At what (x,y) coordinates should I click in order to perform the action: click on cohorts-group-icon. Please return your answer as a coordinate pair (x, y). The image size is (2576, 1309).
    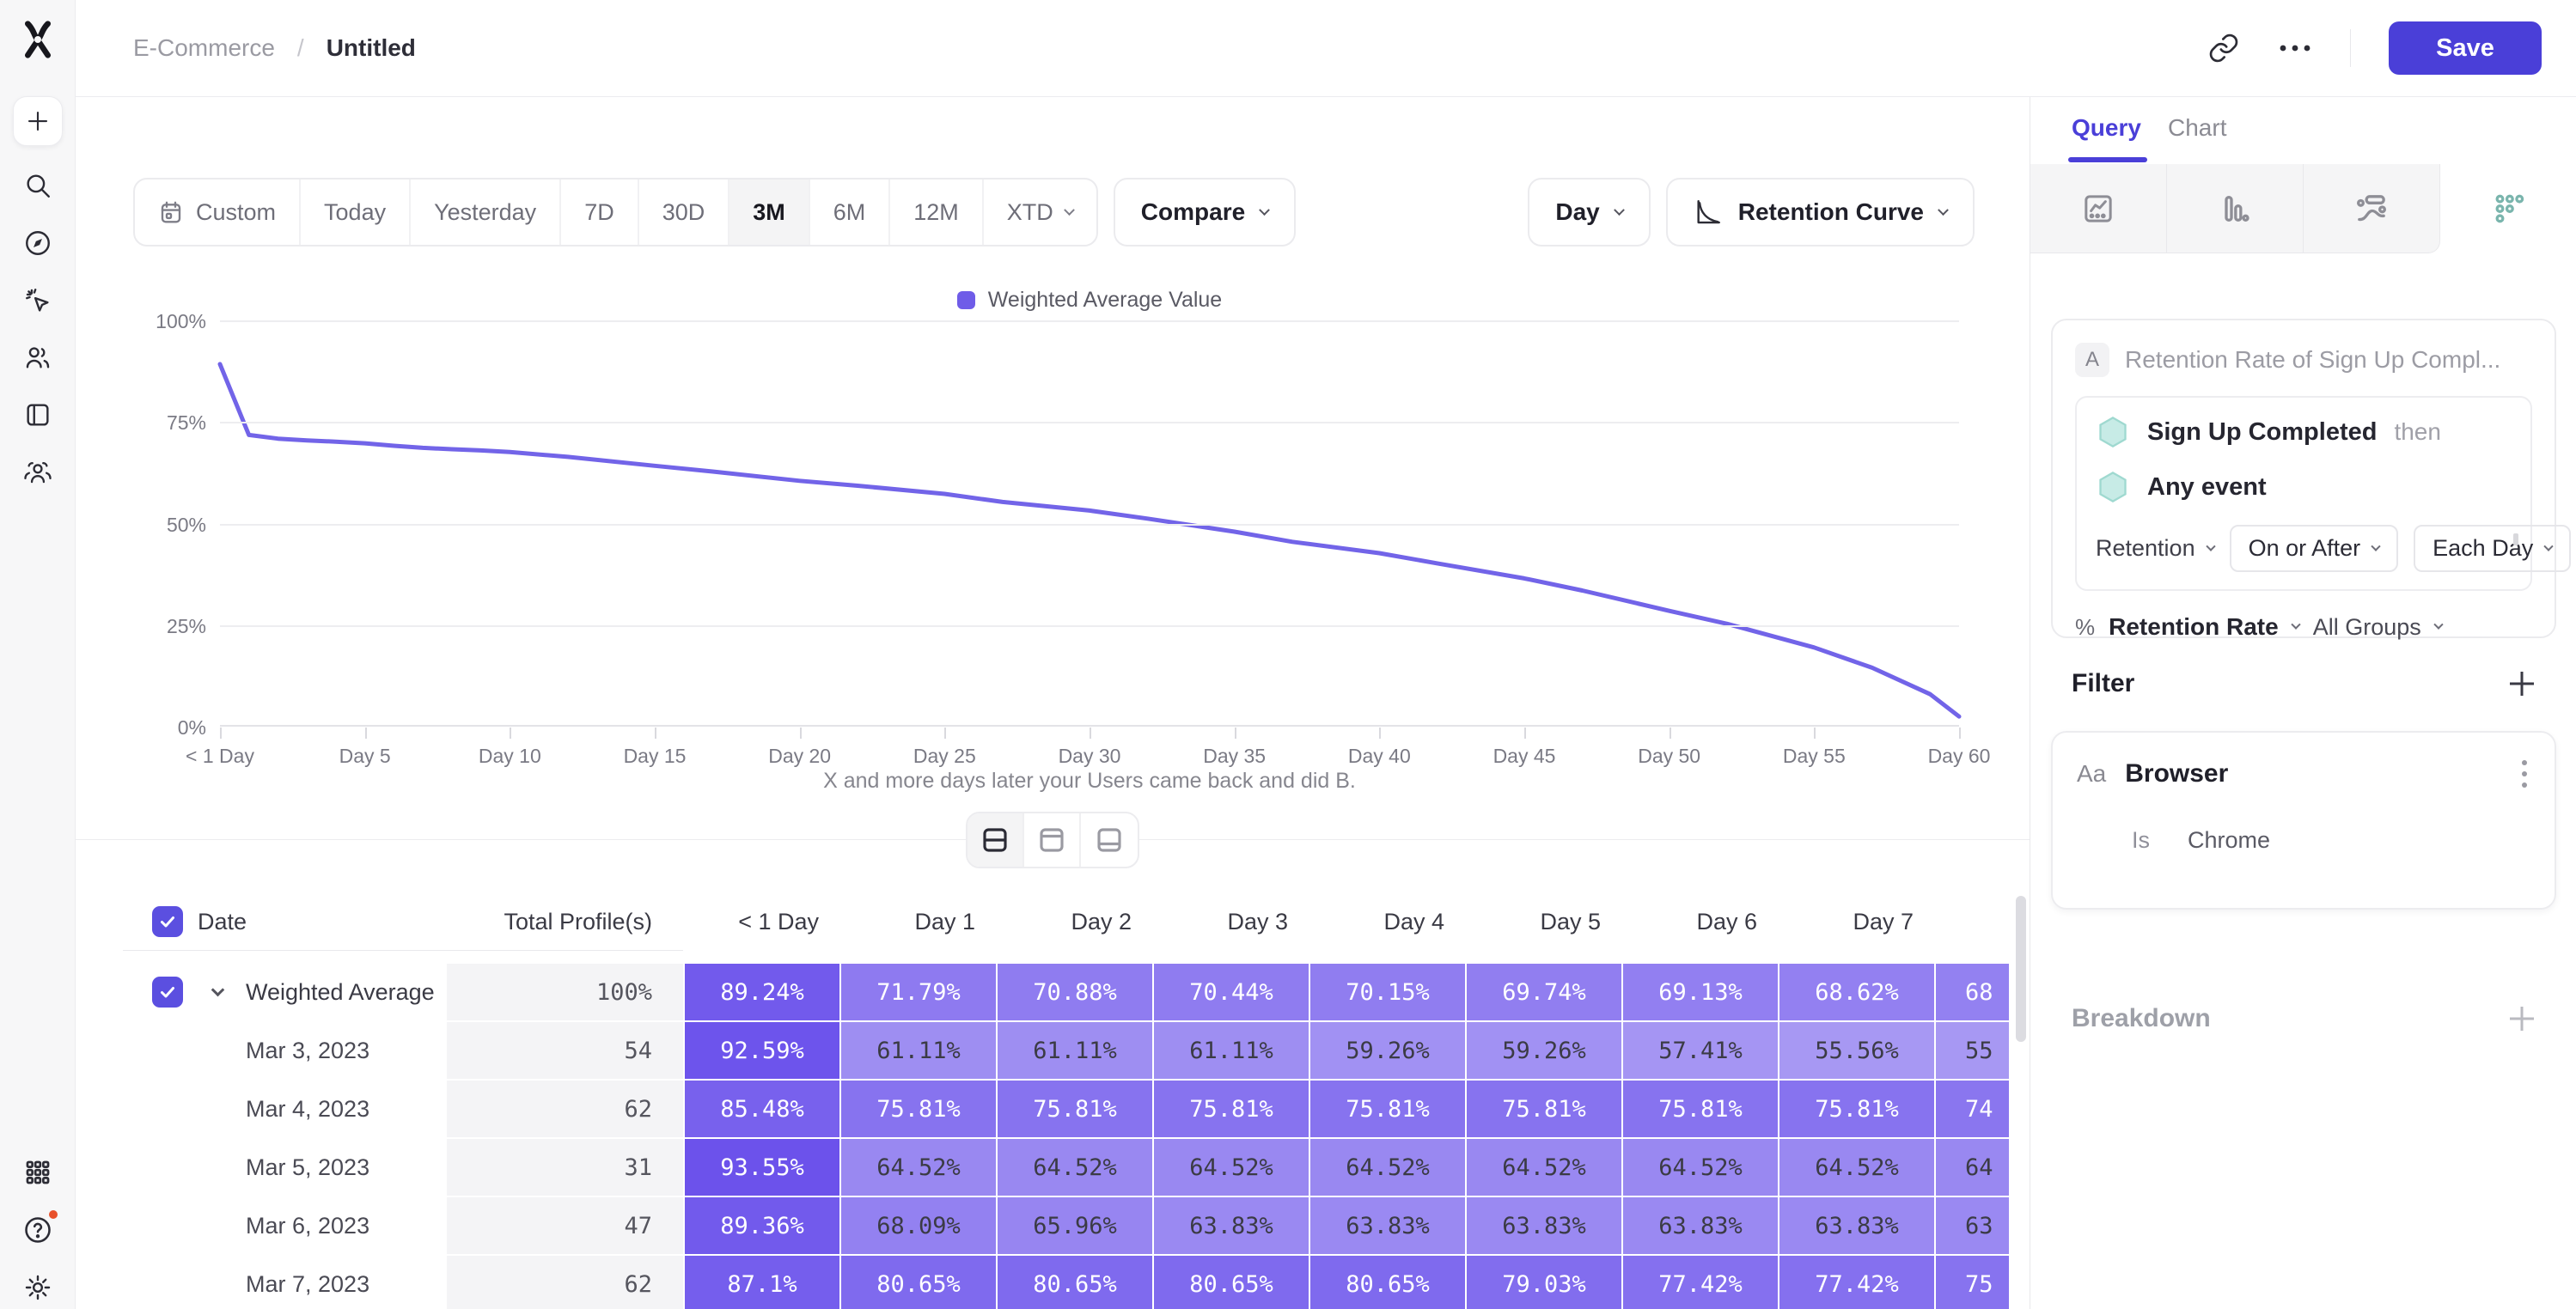
    Looking at the image, I should click on (38, 472).